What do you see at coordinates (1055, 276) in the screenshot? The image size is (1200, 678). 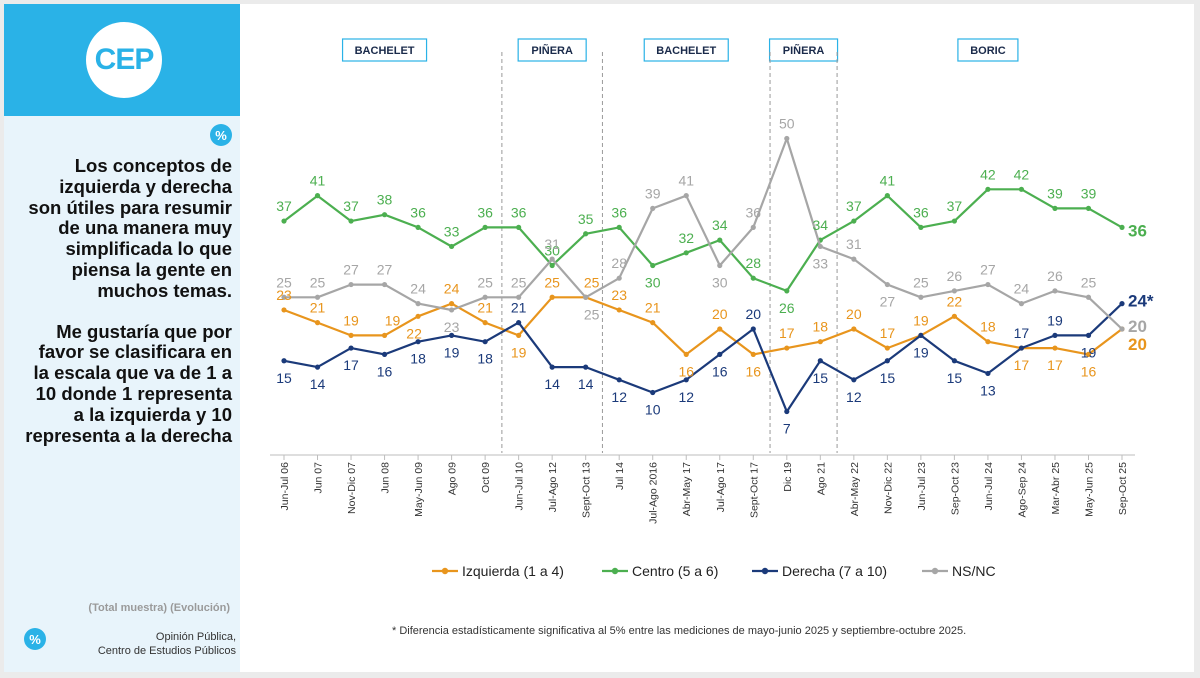 I see `data-label: 26` at bounding box center [1055, 276].